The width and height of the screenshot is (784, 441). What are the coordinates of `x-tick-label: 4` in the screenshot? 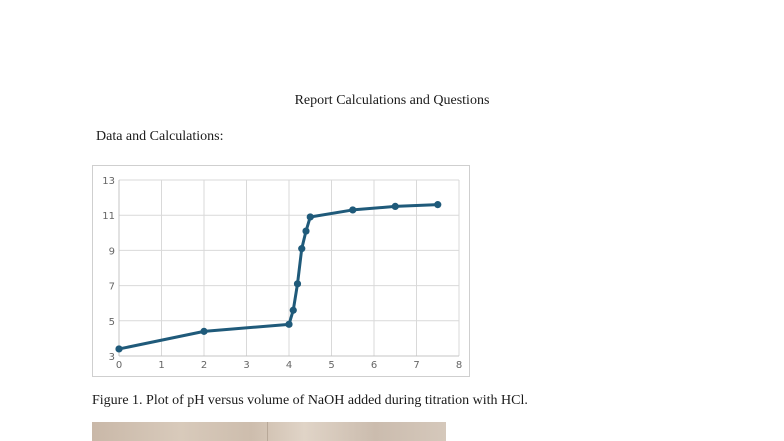 It's located at (289, 365).